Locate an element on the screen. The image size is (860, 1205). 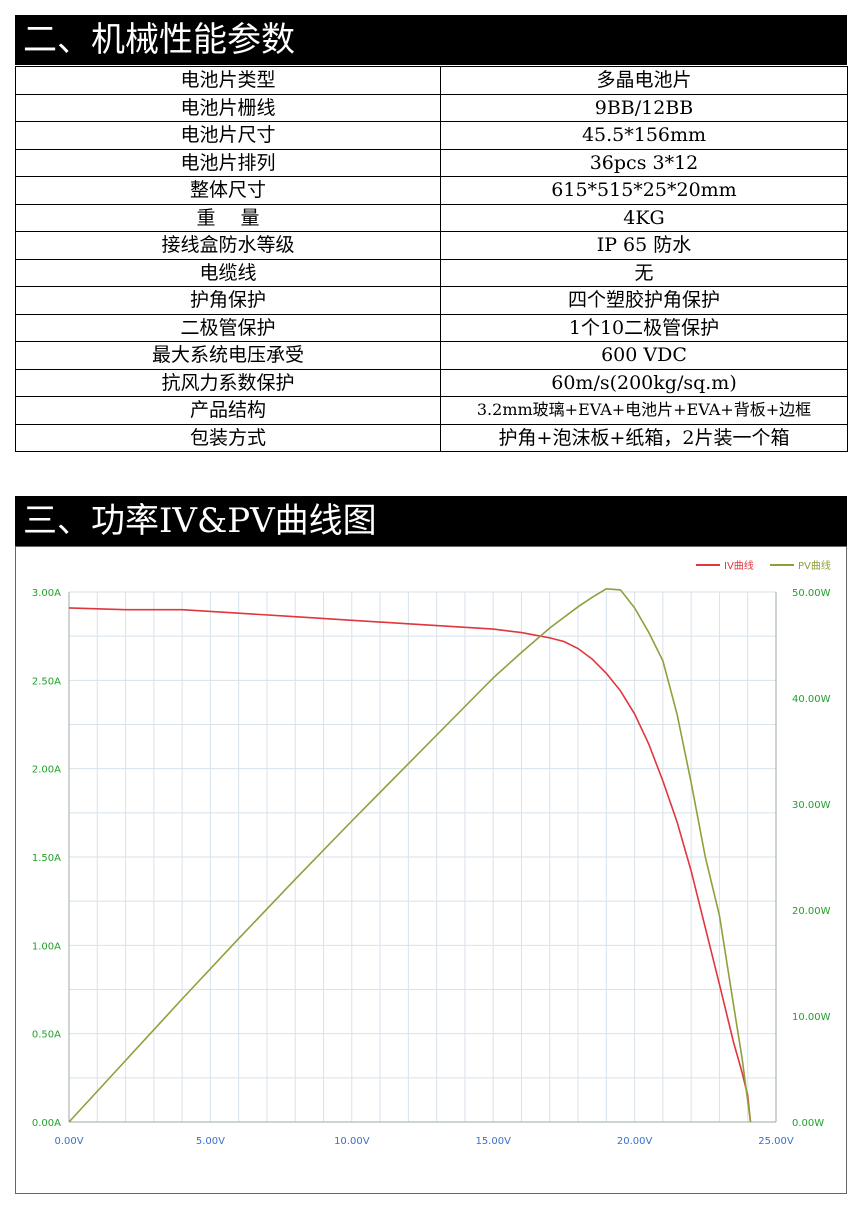
legend-iv-label: IV曲线 is located at coordinates (739, 565).